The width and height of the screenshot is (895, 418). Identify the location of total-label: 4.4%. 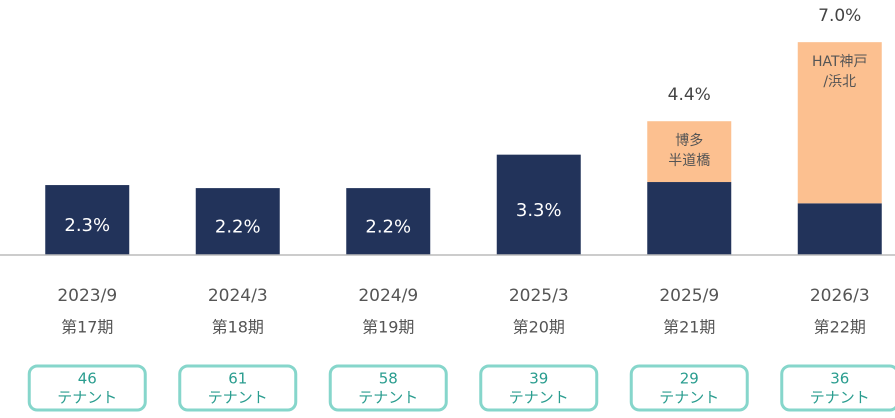
(689, 95).